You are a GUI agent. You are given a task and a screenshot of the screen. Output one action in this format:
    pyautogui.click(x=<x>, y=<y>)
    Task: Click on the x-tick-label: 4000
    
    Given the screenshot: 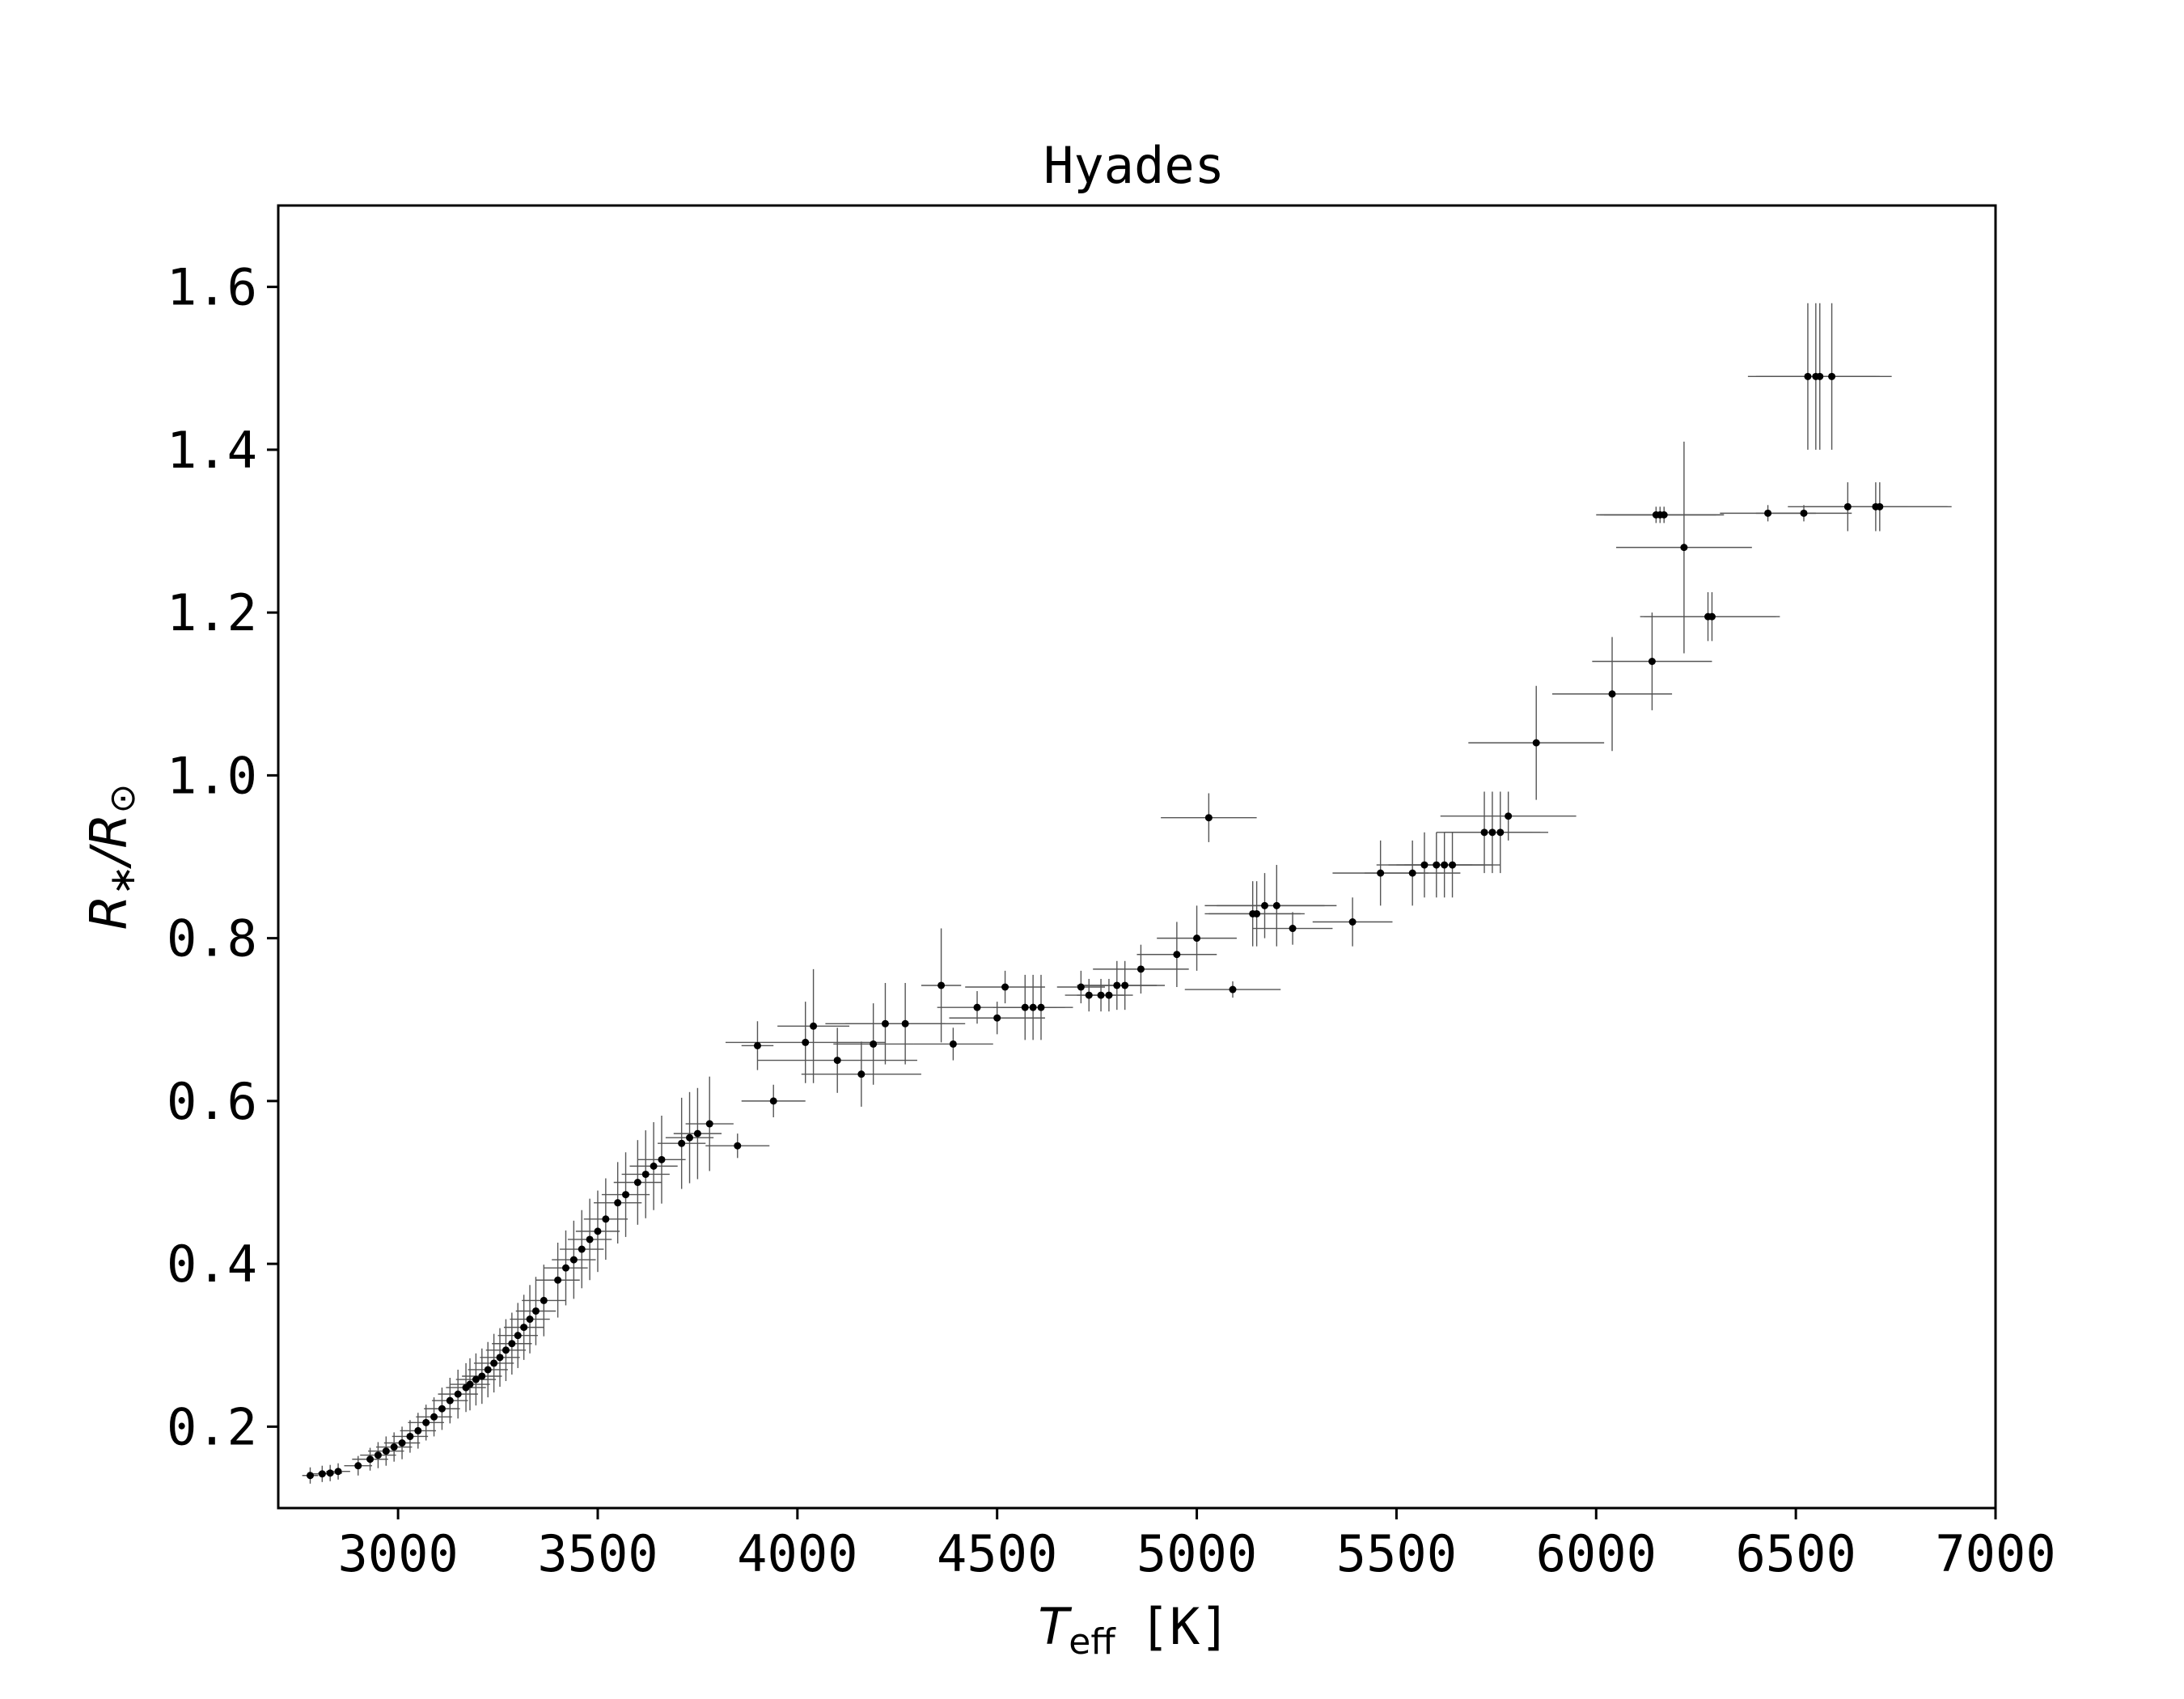 What is the action you would take?
    pyautogui.click(x=797, y=1553)
    